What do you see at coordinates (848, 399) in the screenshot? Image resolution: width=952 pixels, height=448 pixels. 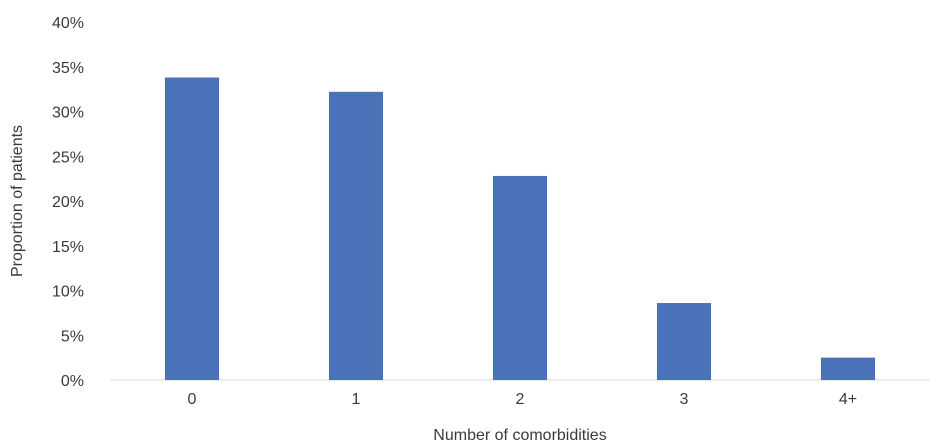 I see `x-tick-label: 4+` at bounding box center [848, 399].